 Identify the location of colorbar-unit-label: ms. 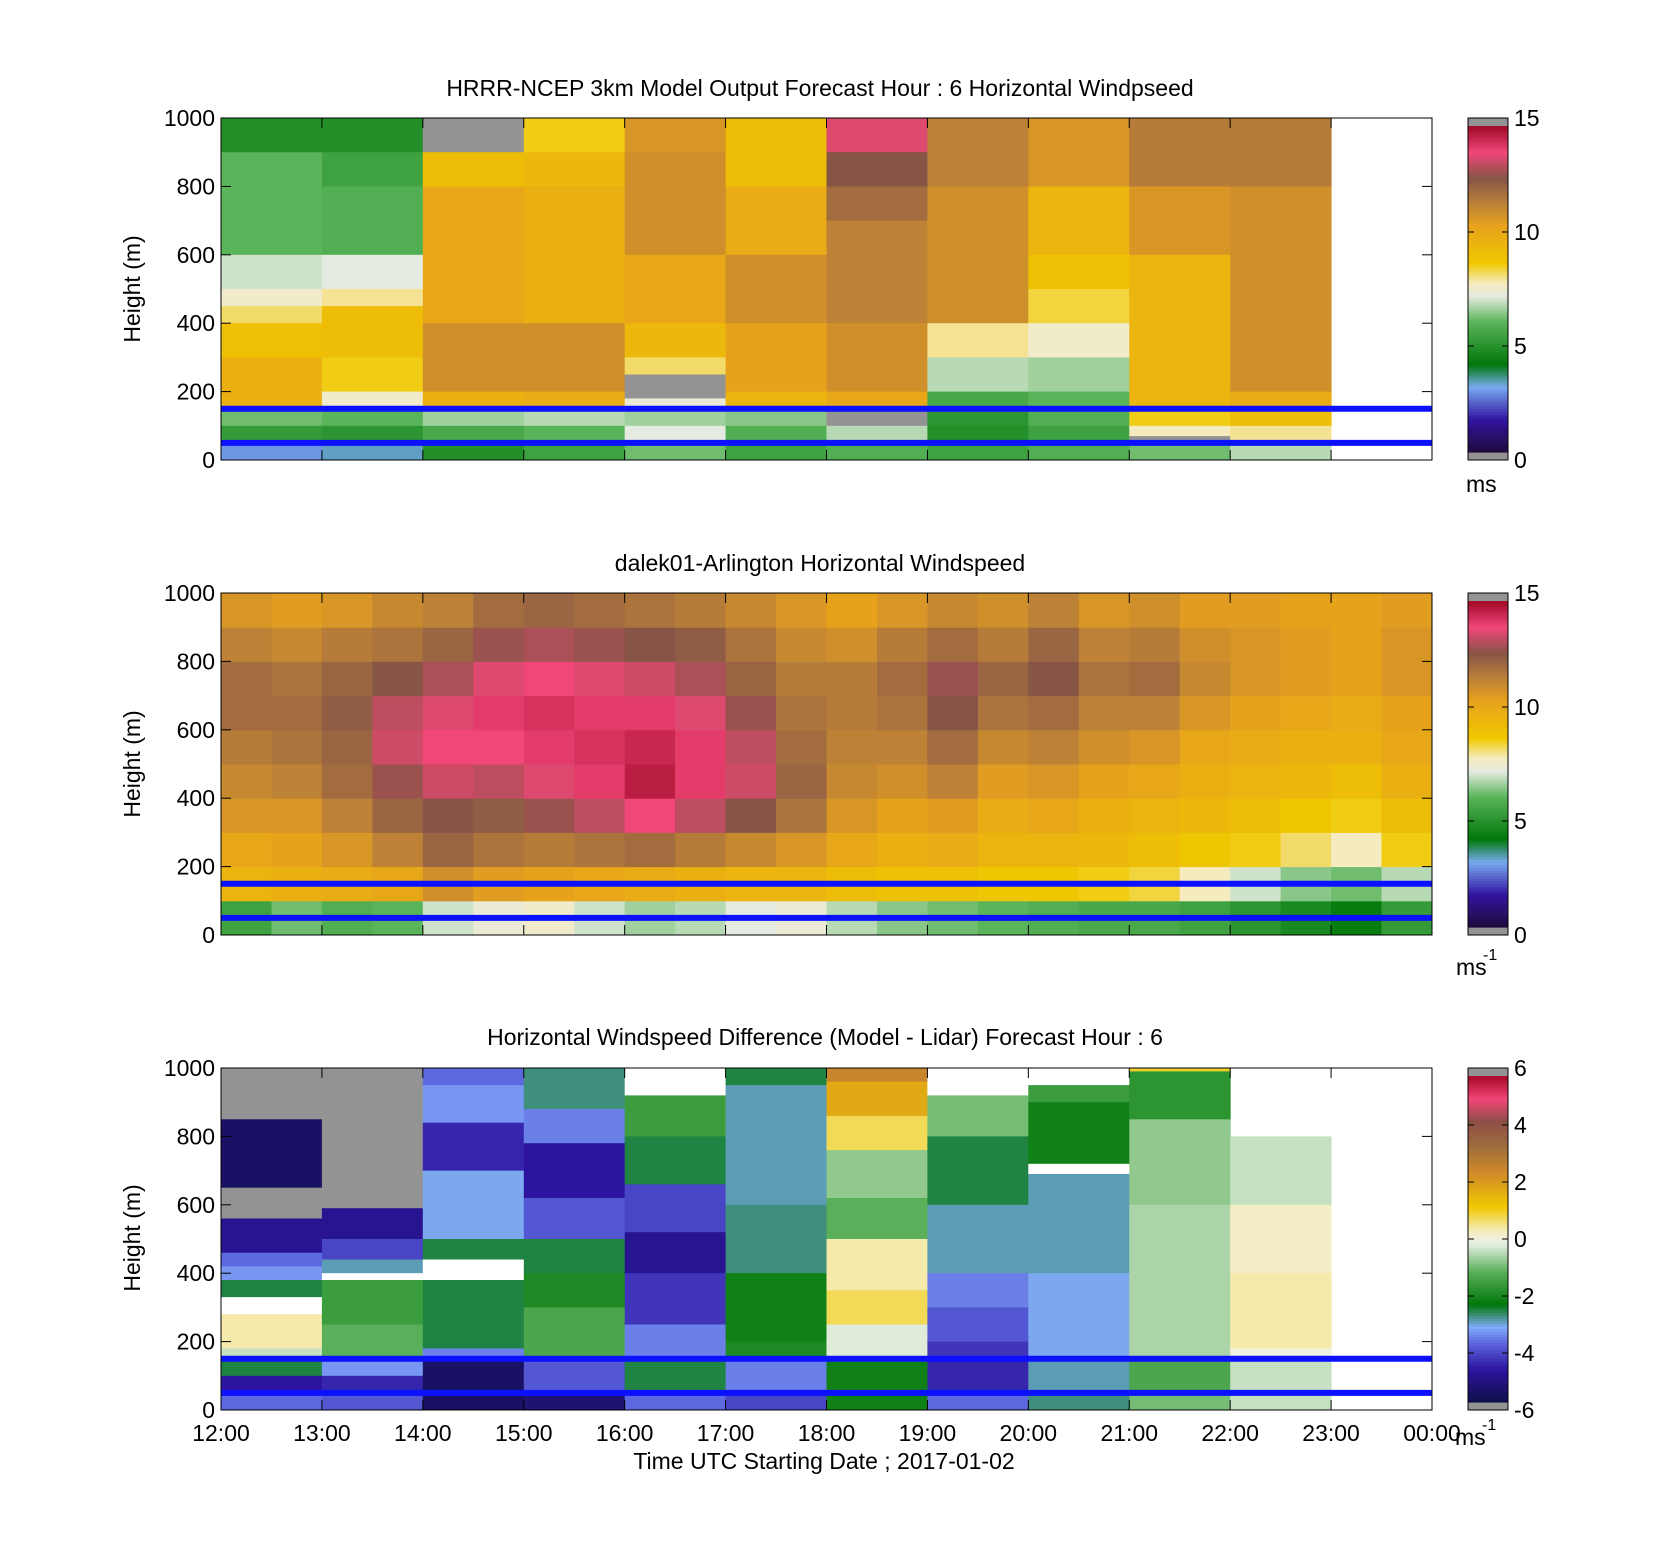
(1470, 1437).